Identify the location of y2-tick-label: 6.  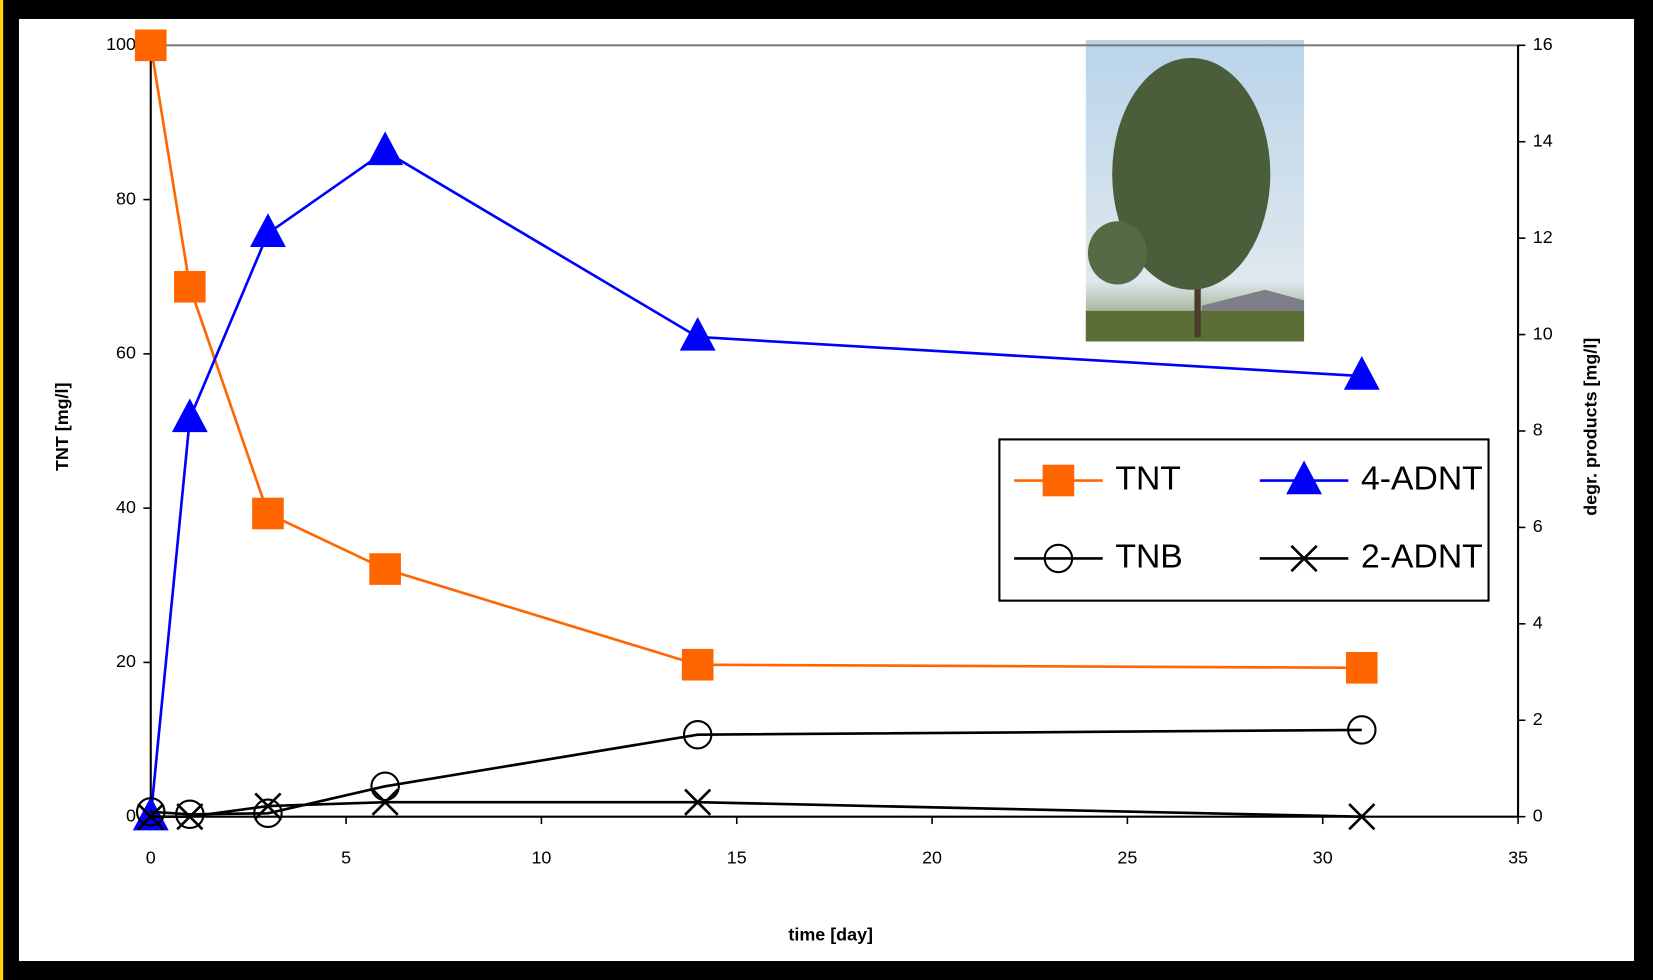
(1538, 526).